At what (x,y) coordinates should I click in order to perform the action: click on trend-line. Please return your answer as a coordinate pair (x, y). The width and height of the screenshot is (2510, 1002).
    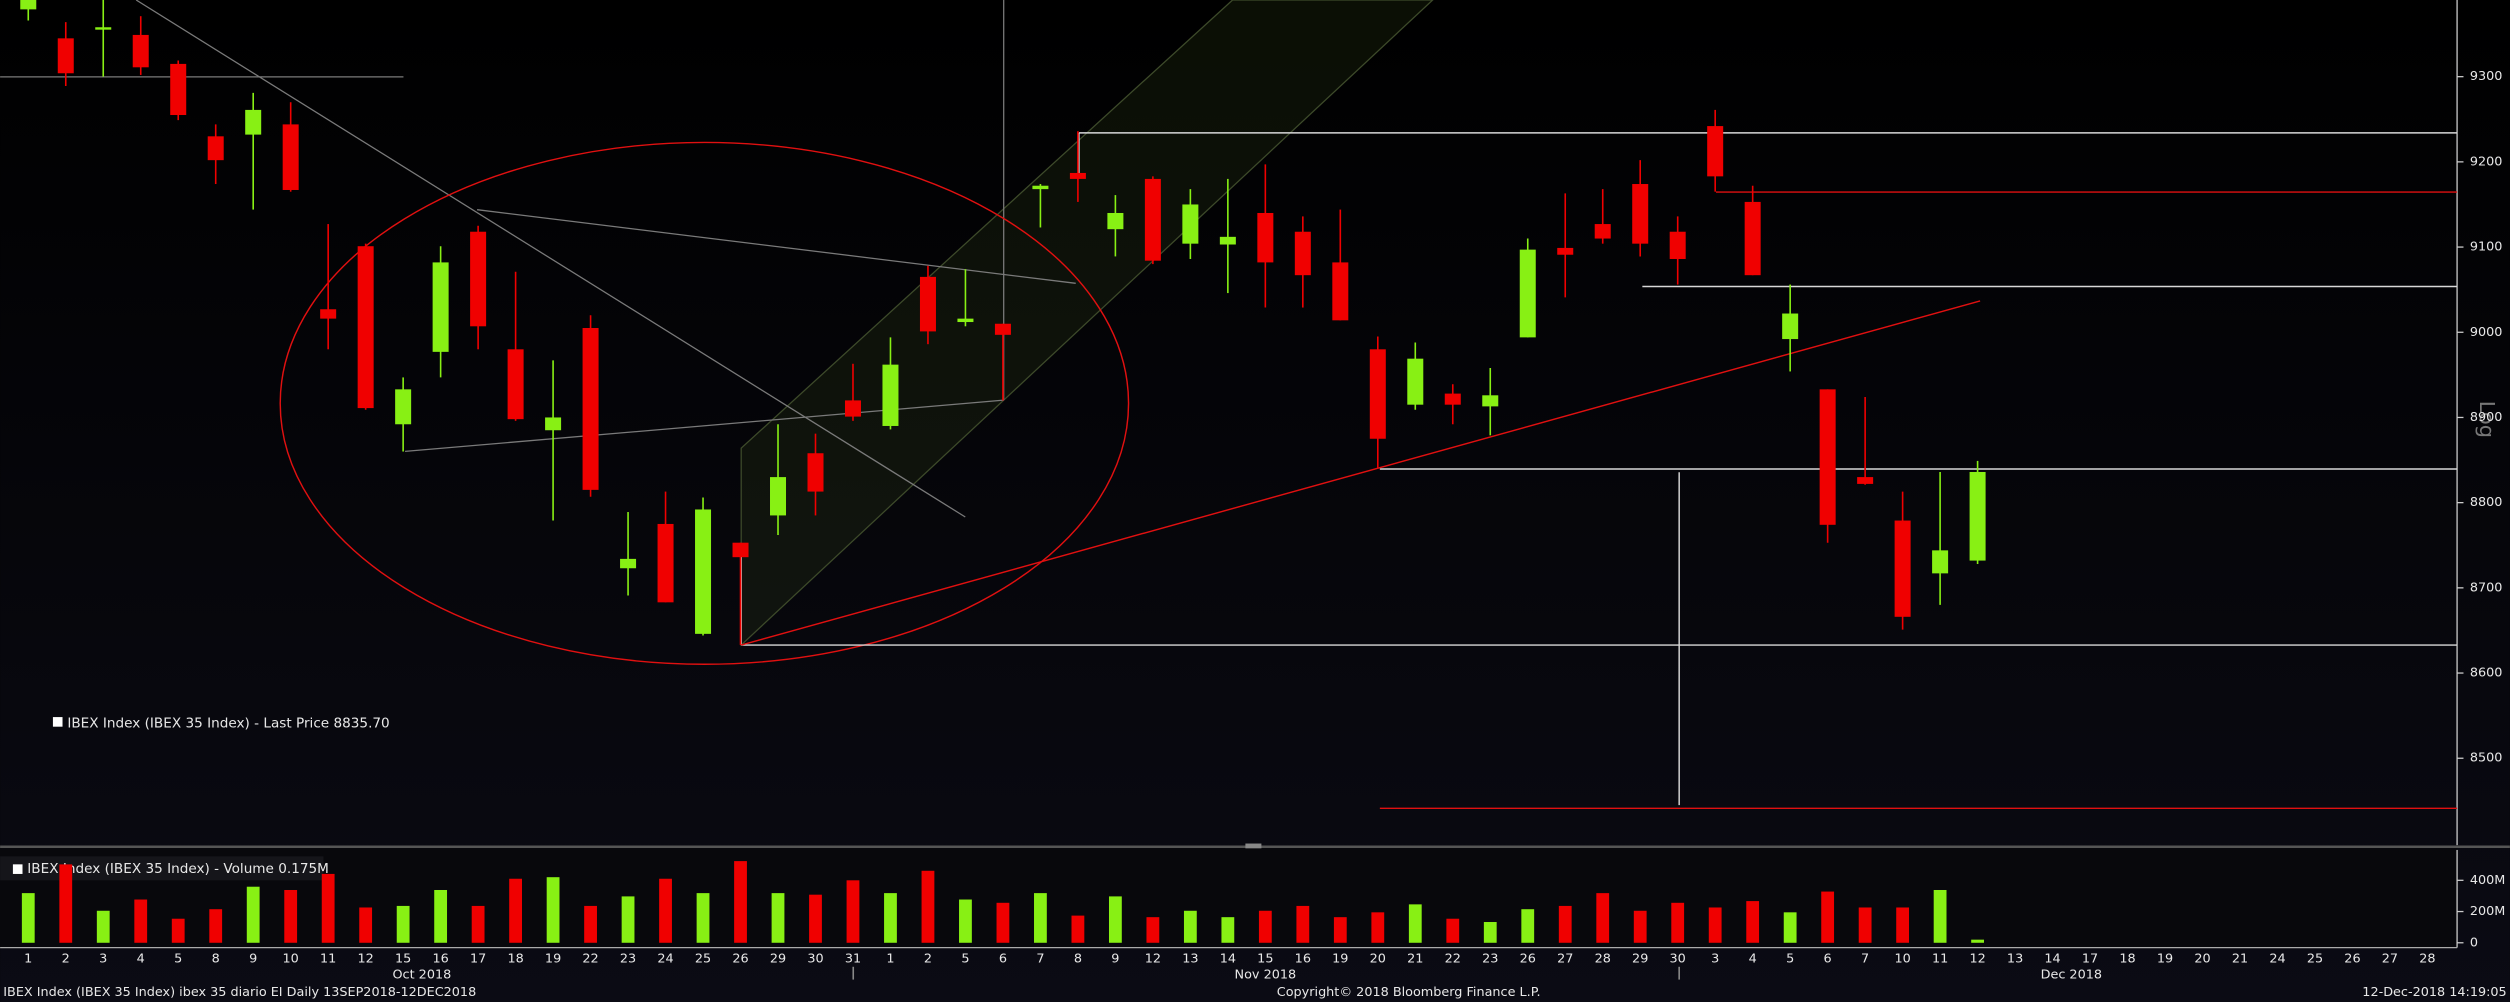
    Looking at the image, I should click on (776, 246).